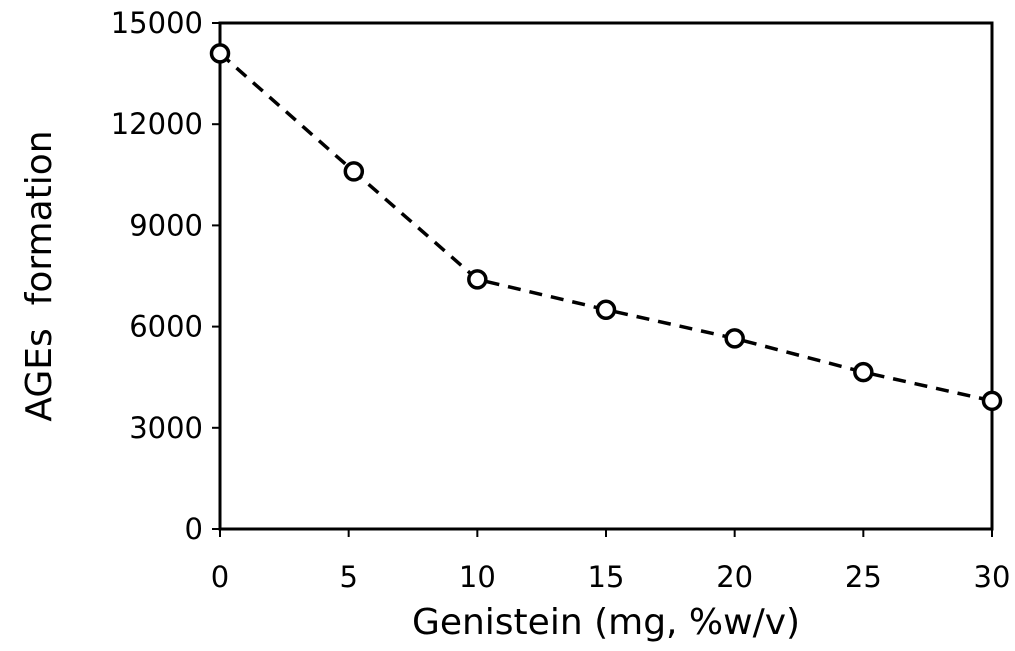 The height and width of the screenshot is (651, 1015). I want to click on x-tick-label: 20, so click(734, 577).